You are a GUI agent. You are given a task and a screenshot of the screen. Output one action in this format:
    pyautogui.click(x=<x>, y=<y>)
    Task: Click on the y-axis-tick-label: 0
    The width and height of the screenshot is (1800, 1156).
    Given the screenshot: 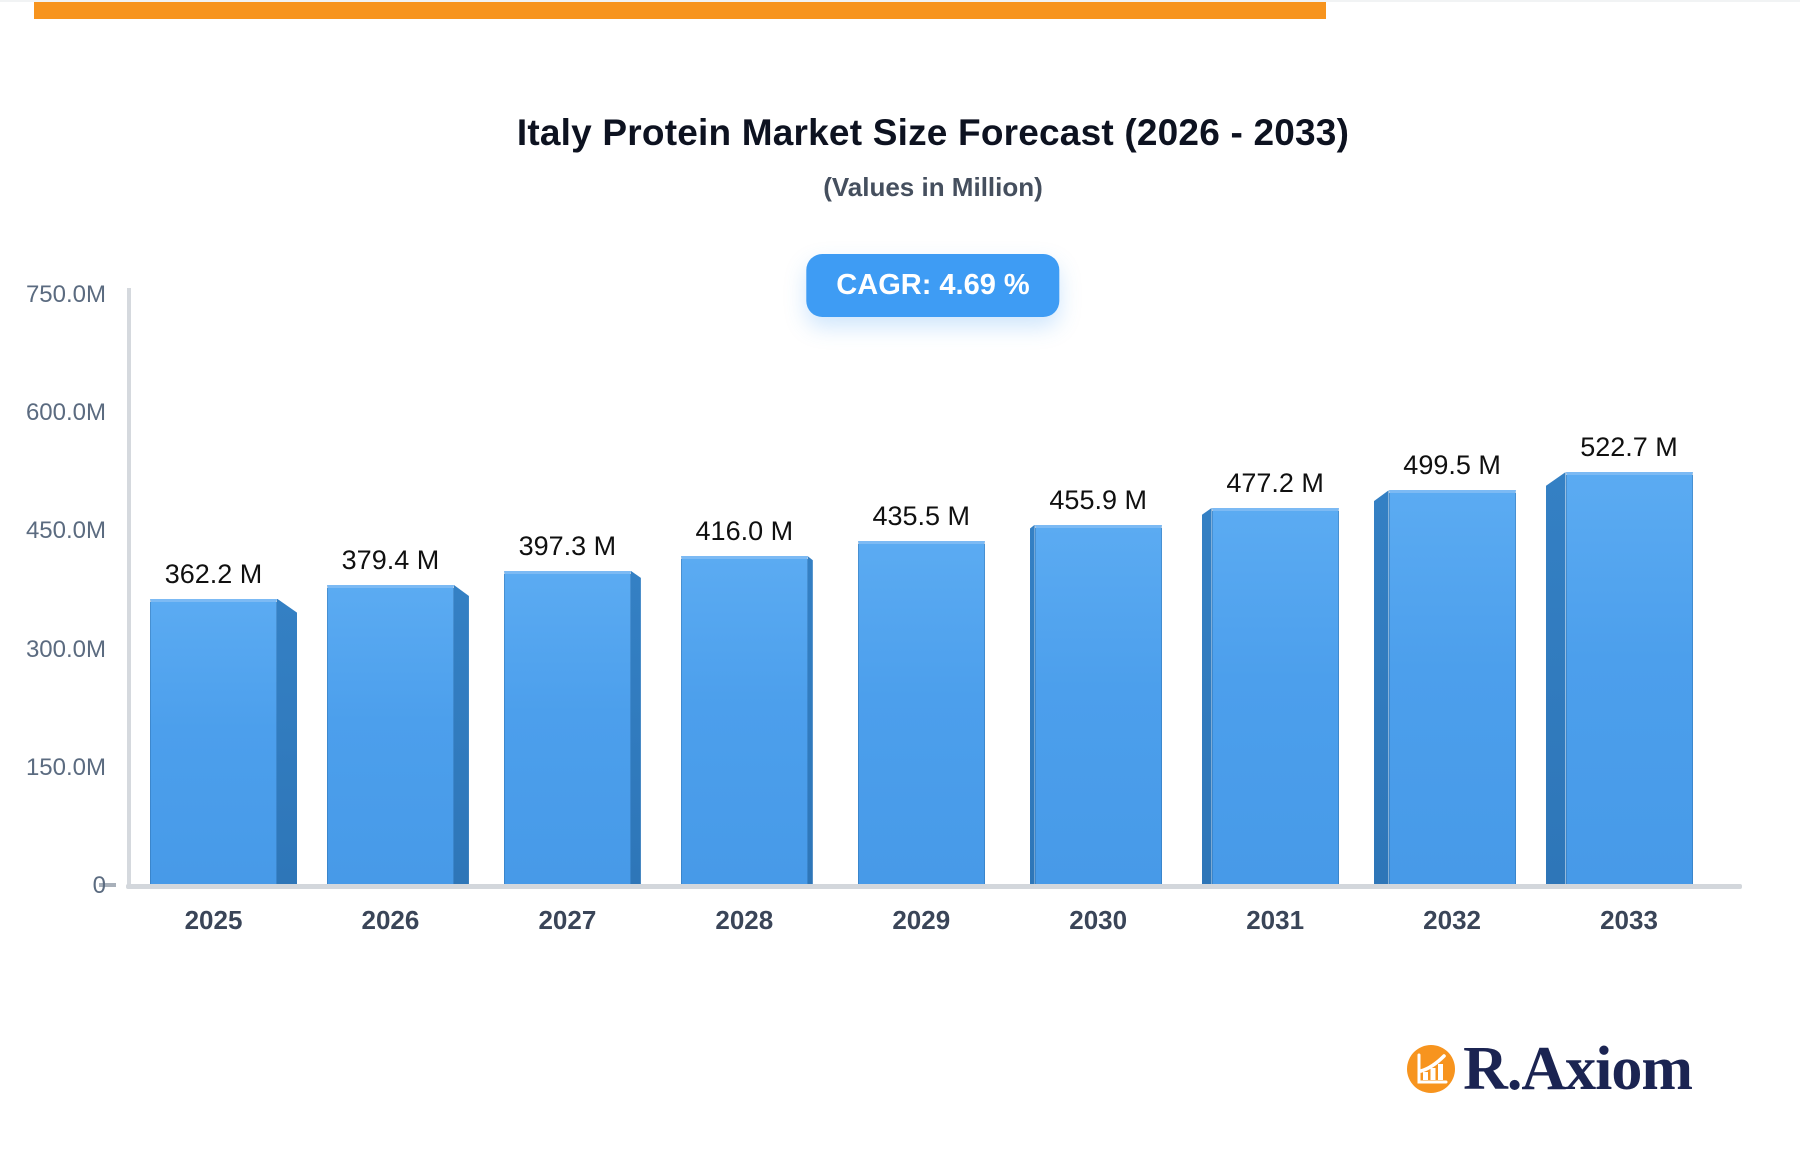 What is the action you would take?
    pyautogui.click(x=99, y=885)
    